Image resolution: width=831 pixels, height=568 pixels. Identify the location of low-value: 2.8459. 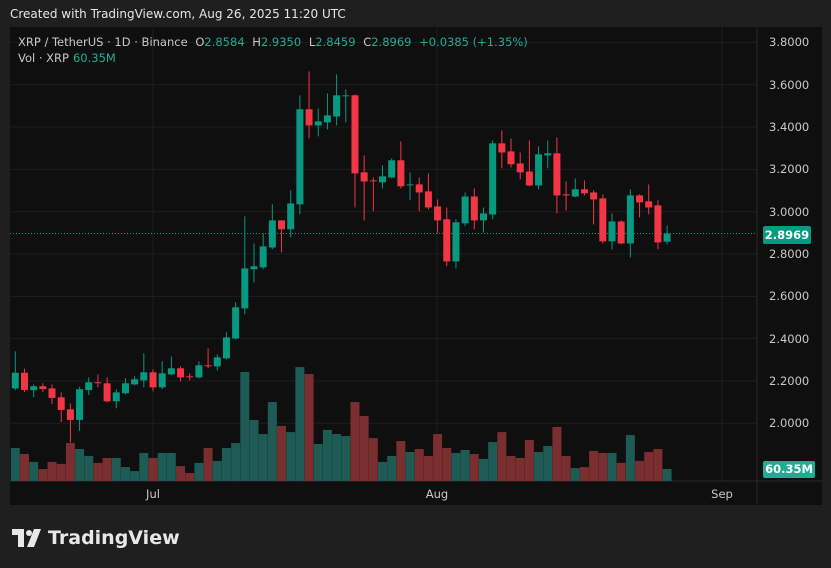
(335, 42).